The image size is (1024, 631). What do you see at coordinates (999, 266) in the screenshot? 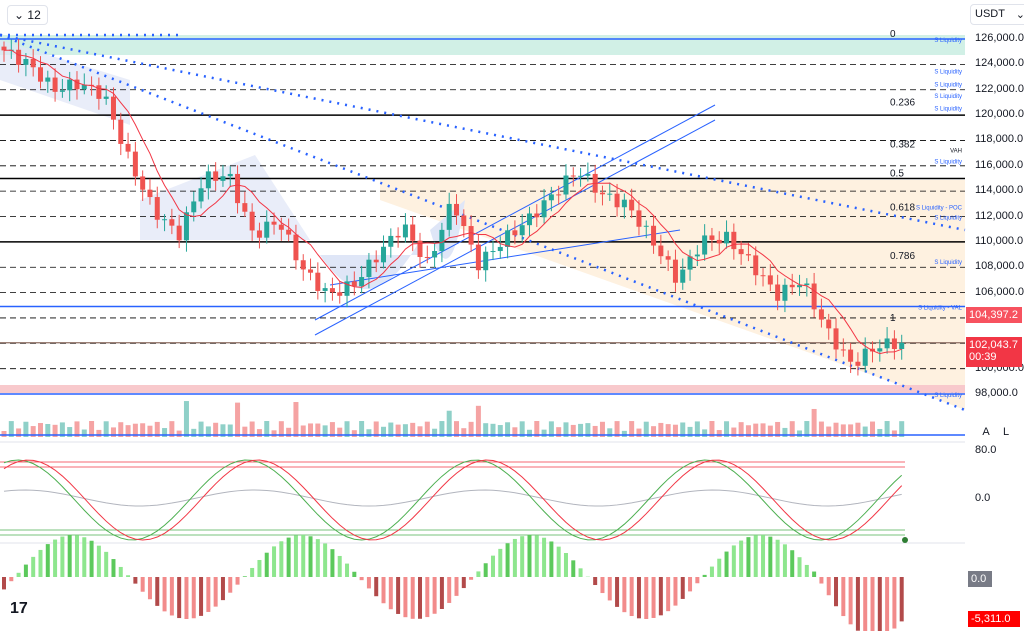
I see `price-axis-label: 108,000.0` at bounding box center [999, 266].